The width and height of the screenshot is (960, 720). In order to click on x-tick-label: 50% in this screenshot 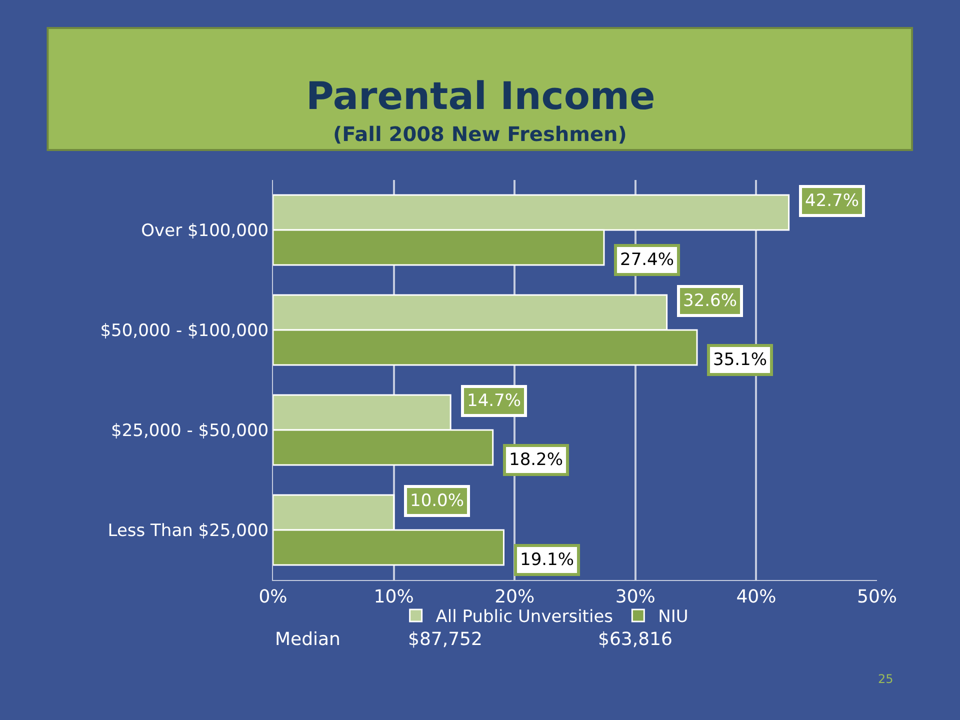, I will do `click(877, 597)`.